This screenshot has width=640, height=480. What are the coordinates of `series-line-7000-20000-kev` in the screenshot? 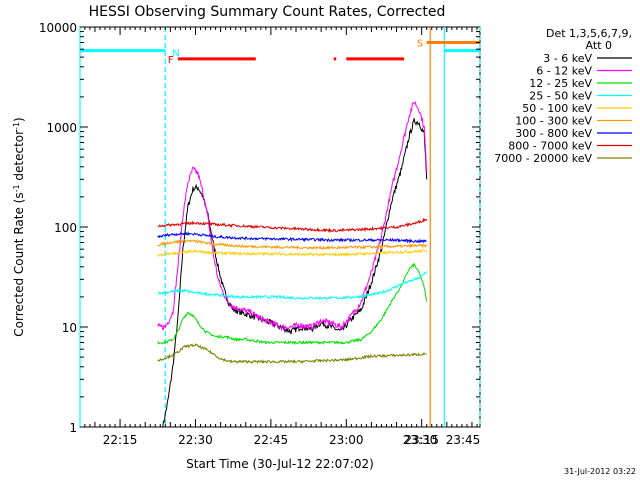 It's located at (292, 354).